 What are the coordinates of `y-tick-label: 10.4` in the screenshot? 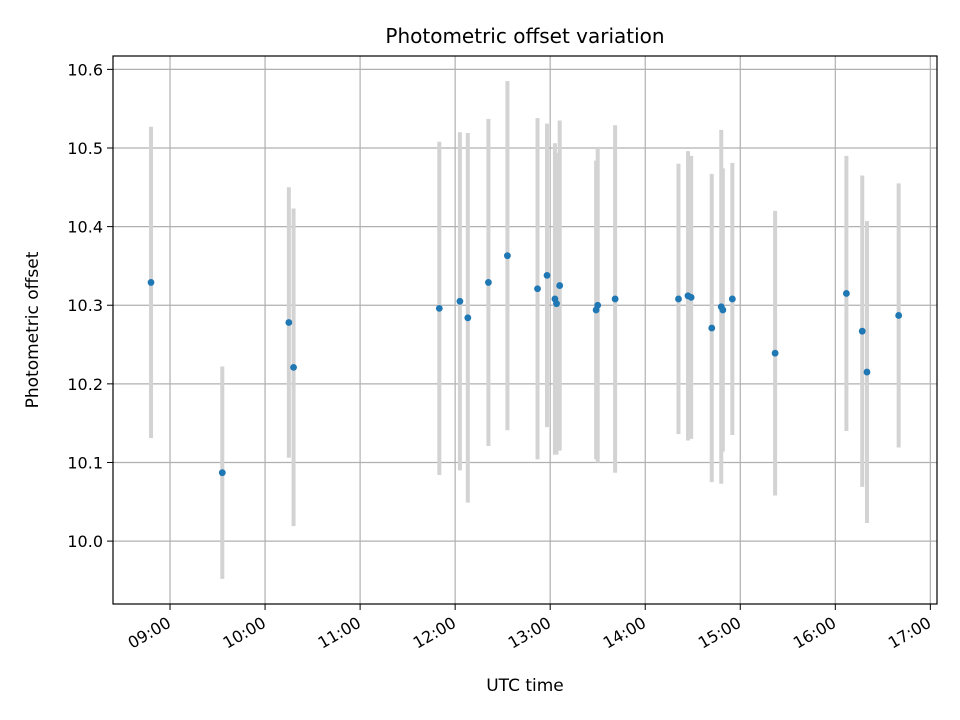 It's located at (85, 227).